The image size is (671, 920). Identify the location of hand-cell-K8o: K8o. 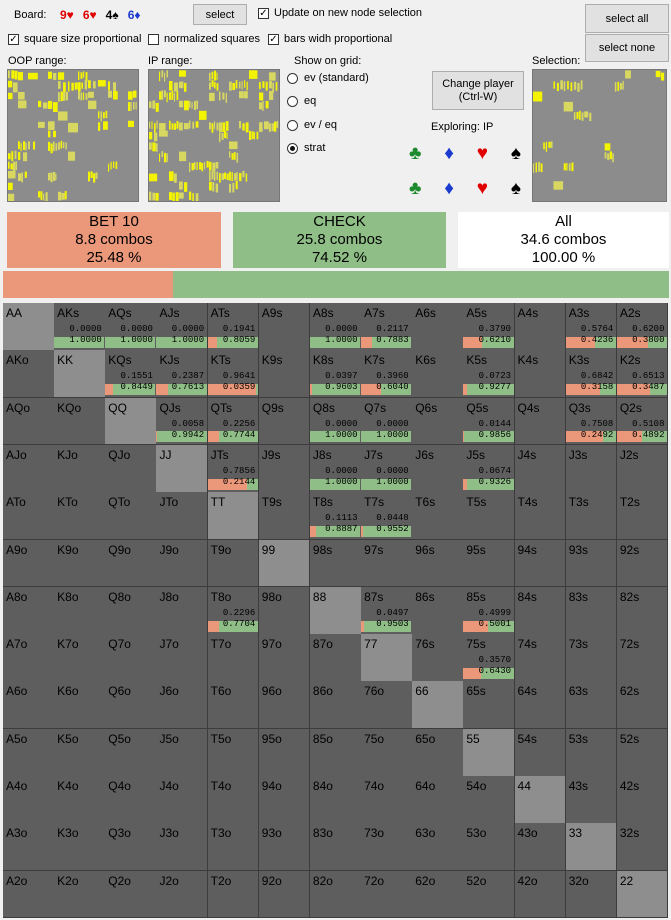
(80, 610).